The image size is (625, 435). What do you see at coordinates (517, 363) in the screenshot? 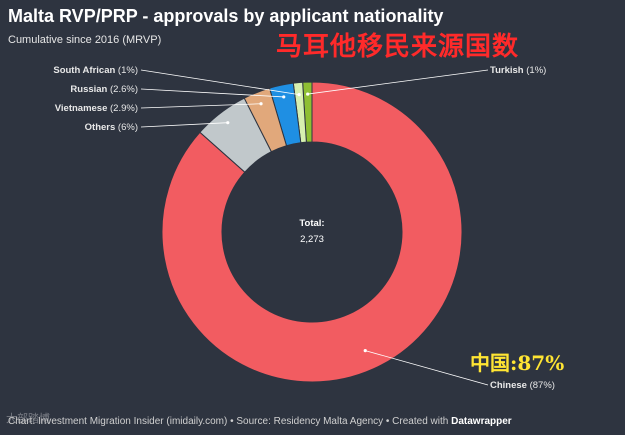
I see `chinese-percent-overlay: 中国:87%` at bounding box center [517, 363].